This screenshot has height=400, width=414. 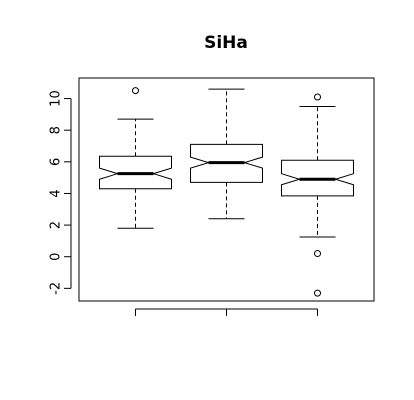 What do you see at coordinates (56, 288) in the screenshot?
I see `y-tick-label: -2` at bounding box center [56, 288].